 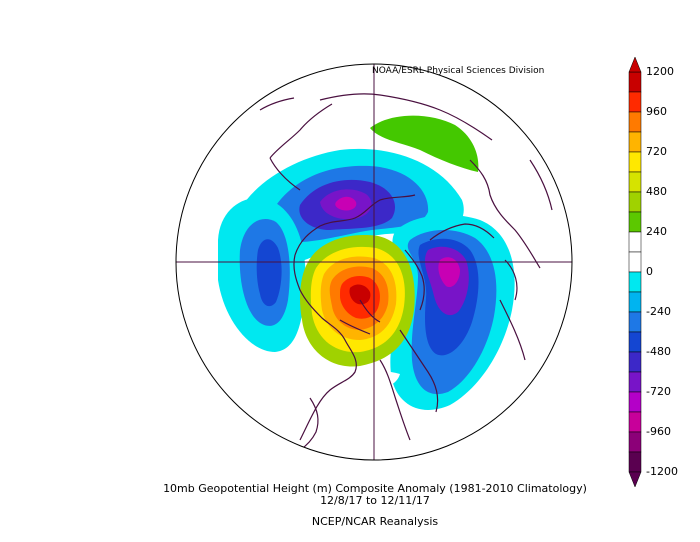 I want to click on colorbar-top-arrow, so click(x=635, y=64).